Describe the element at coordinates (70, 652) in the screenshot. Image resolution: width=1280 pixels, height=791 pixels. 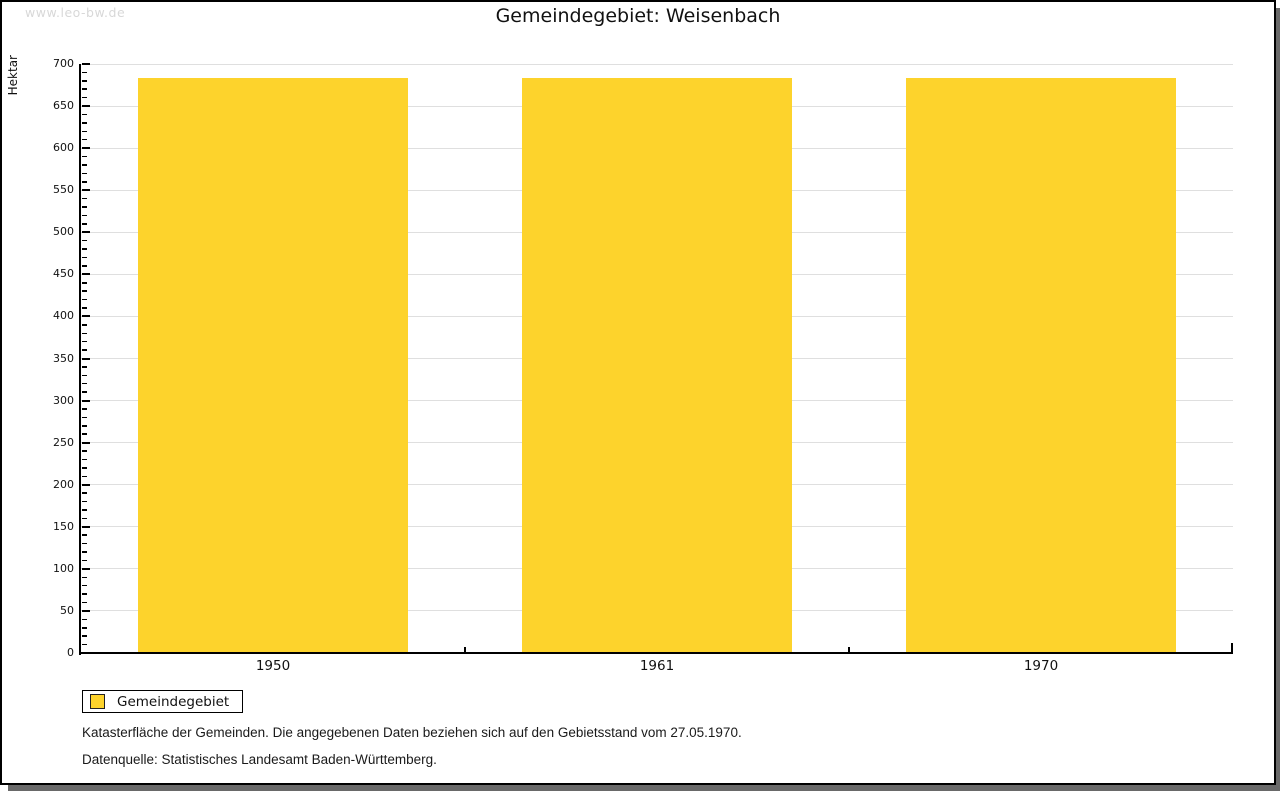
I see `y-tick-label: 0` at that location.